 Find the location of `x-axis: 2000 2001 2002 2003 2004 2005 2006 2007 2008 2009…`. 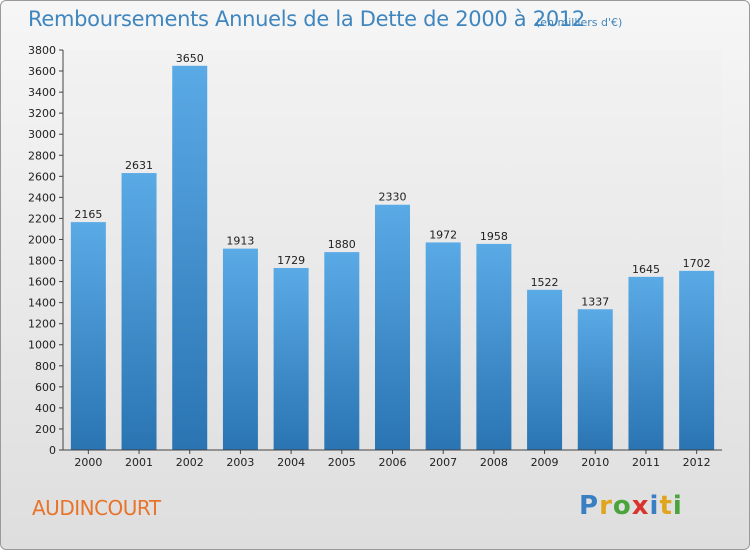

x-axis: 2000 2001 2002 2003 2004 2005 2006 2007 2008 2009… is located at coordinates (392, 459).